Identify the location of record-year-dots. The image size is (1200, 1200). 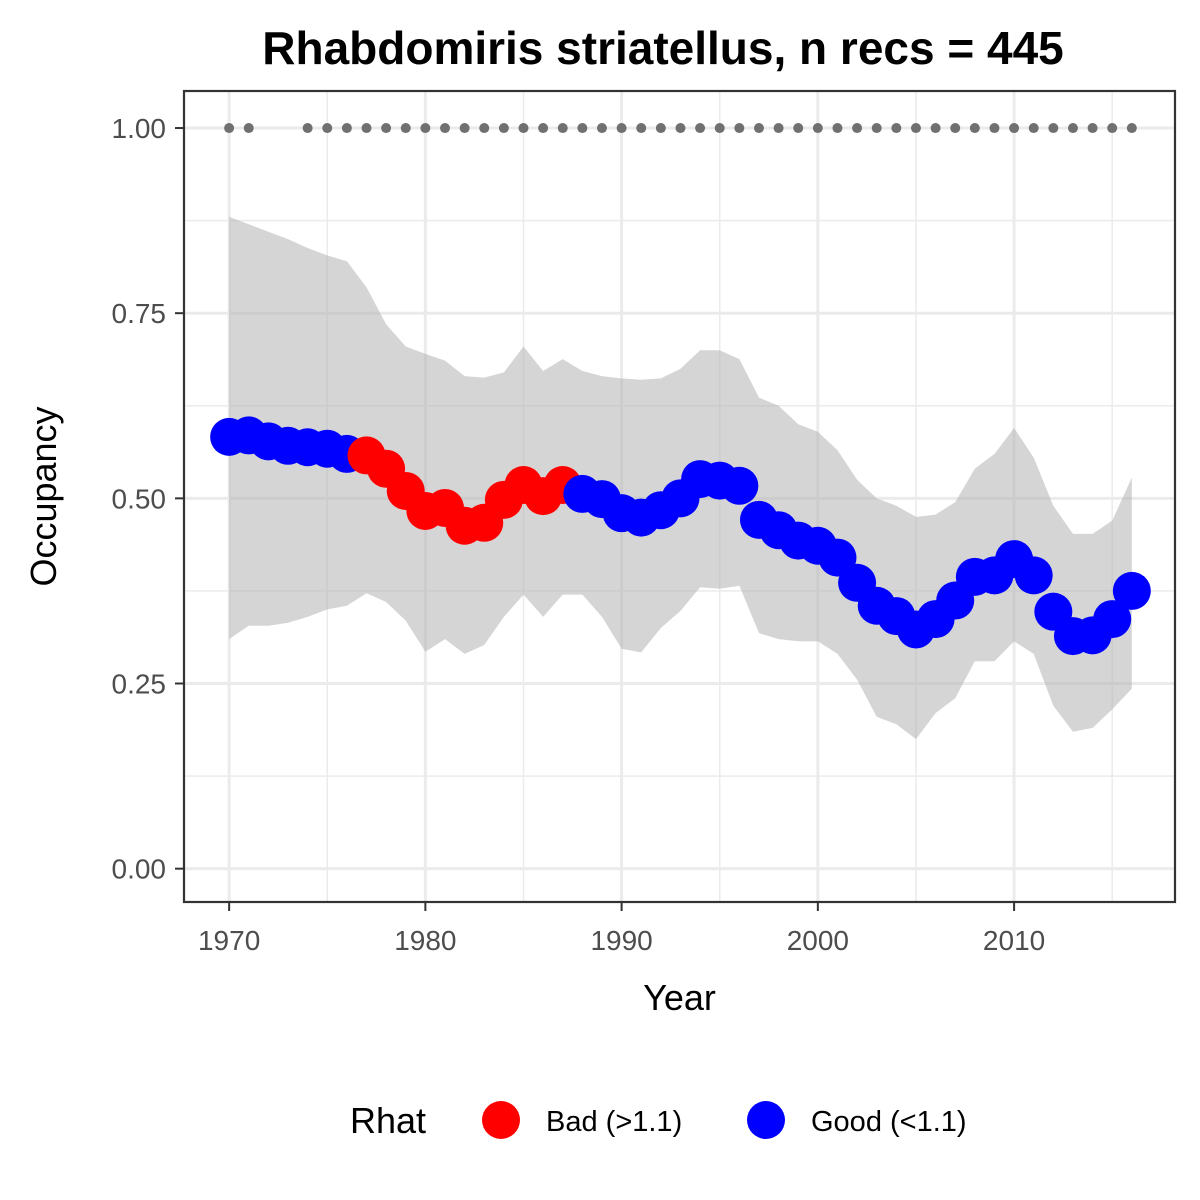
(680, 128).